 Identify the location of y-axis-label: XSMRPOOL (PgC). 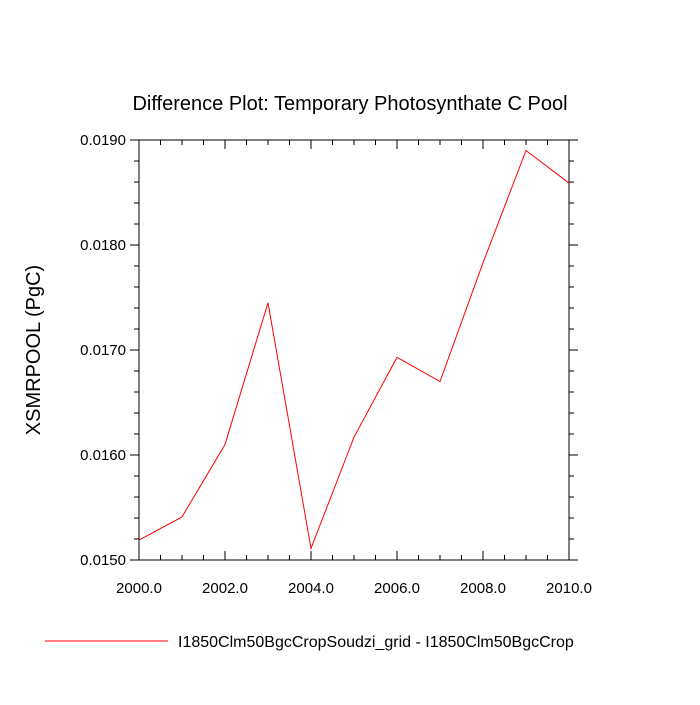
(34, 350).